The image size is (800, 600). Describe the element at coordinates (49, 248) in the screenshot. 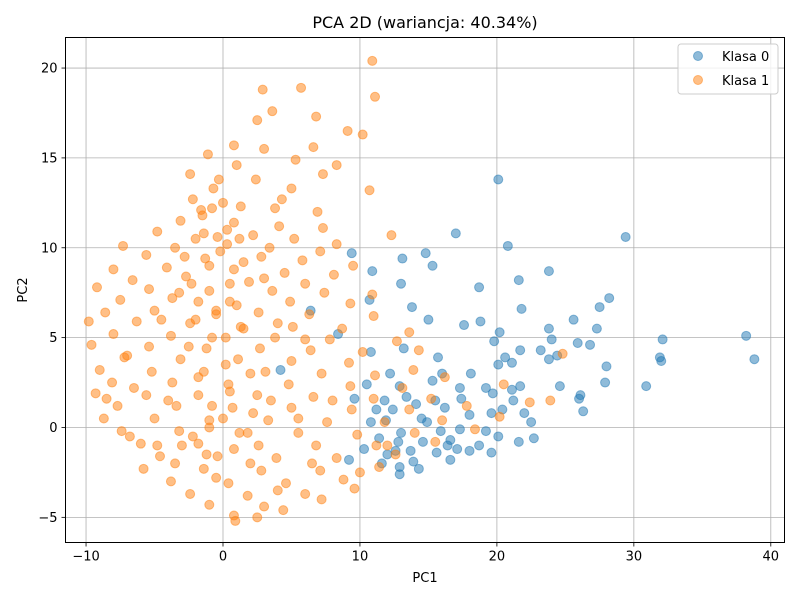

I see `y-tick-label: 10` at that location.